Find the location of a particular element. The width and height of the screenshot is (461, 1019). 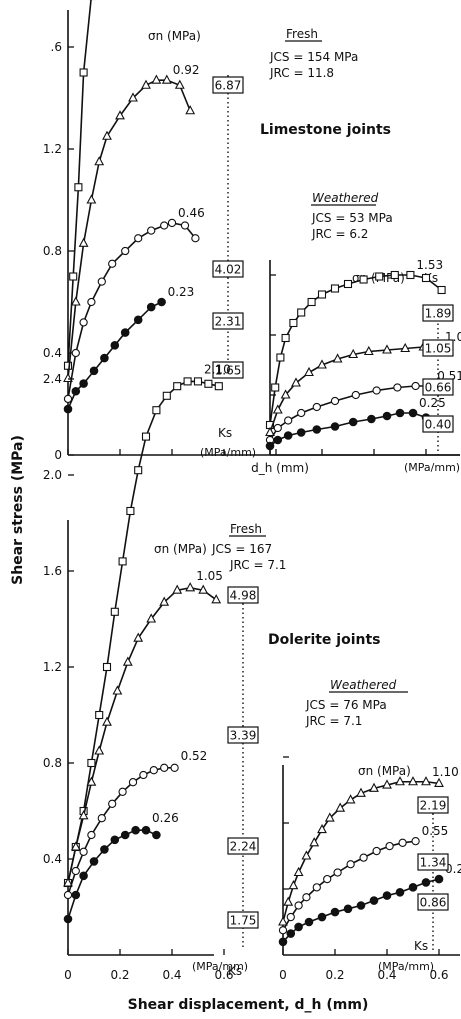

y-tick-label: 1.2 is located at coordinates (52, 667).